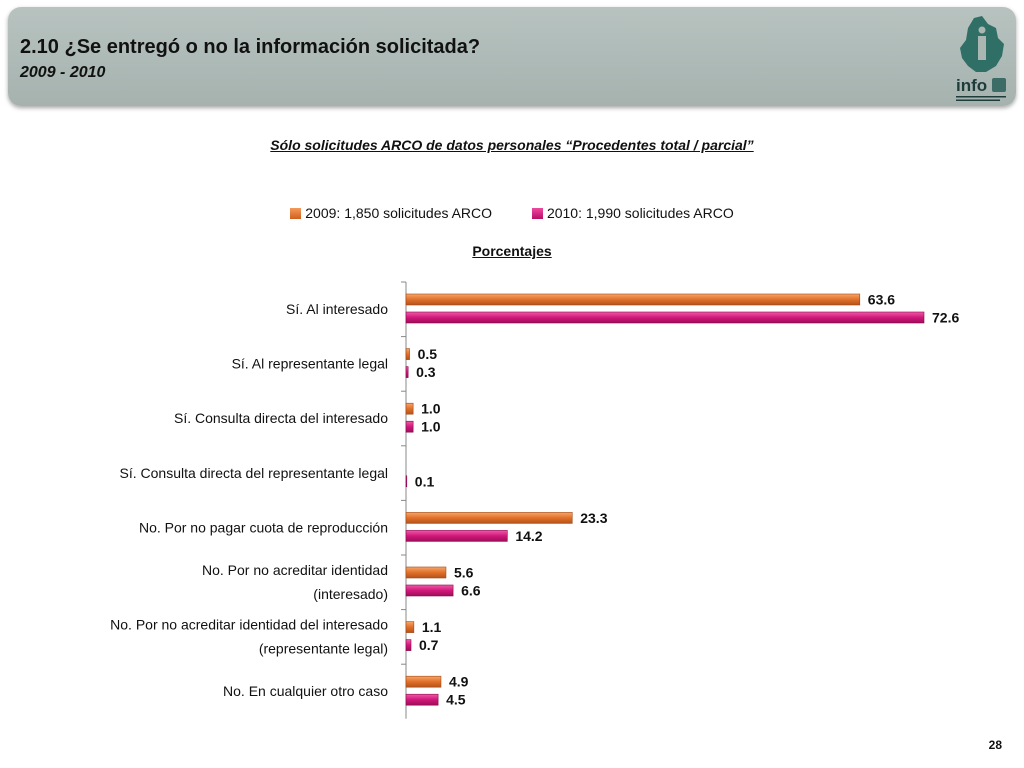 Image resolution: width=1024 pixels, height=768 pixels. I want to click on legend-item-2010: 2010: 1,990 solicitudes ARCO, so click(632, 213).